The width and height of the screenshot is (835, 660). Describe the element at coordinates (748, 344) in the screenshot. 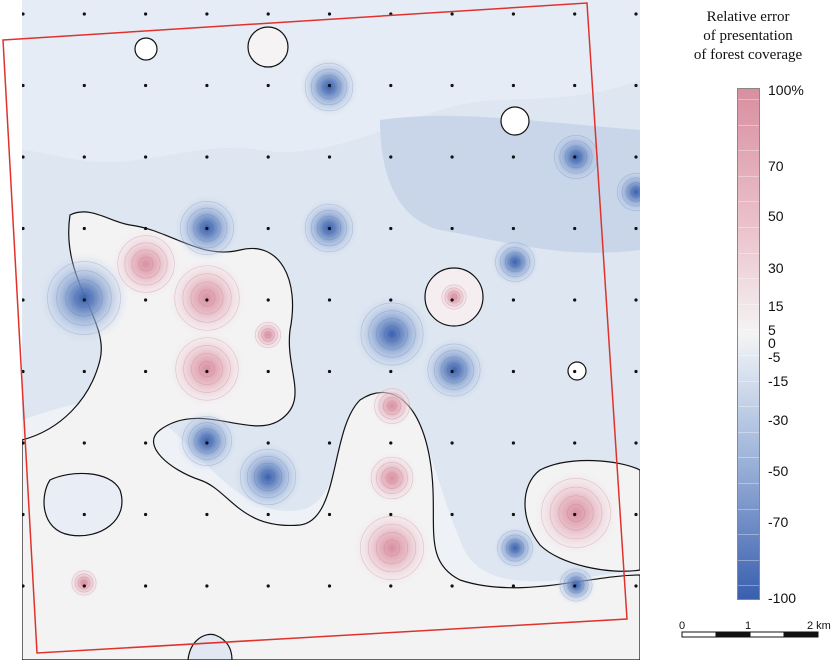

I see `legend-color-bar` at that location.